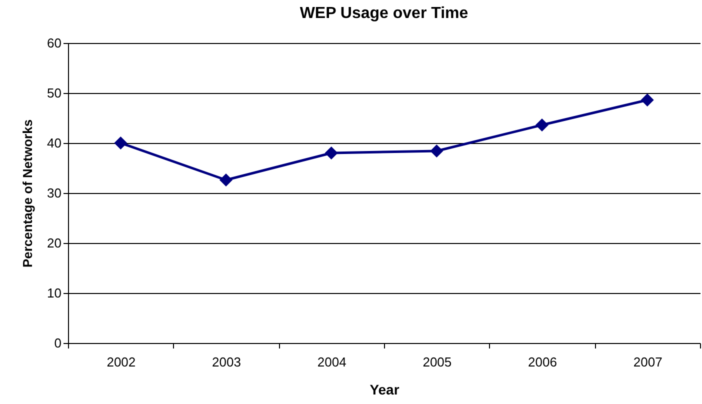  What do you see at coordinates (121, 362) in the screenshot?
I see `x-tick-label: 2002` at bounding box center [121, 362].